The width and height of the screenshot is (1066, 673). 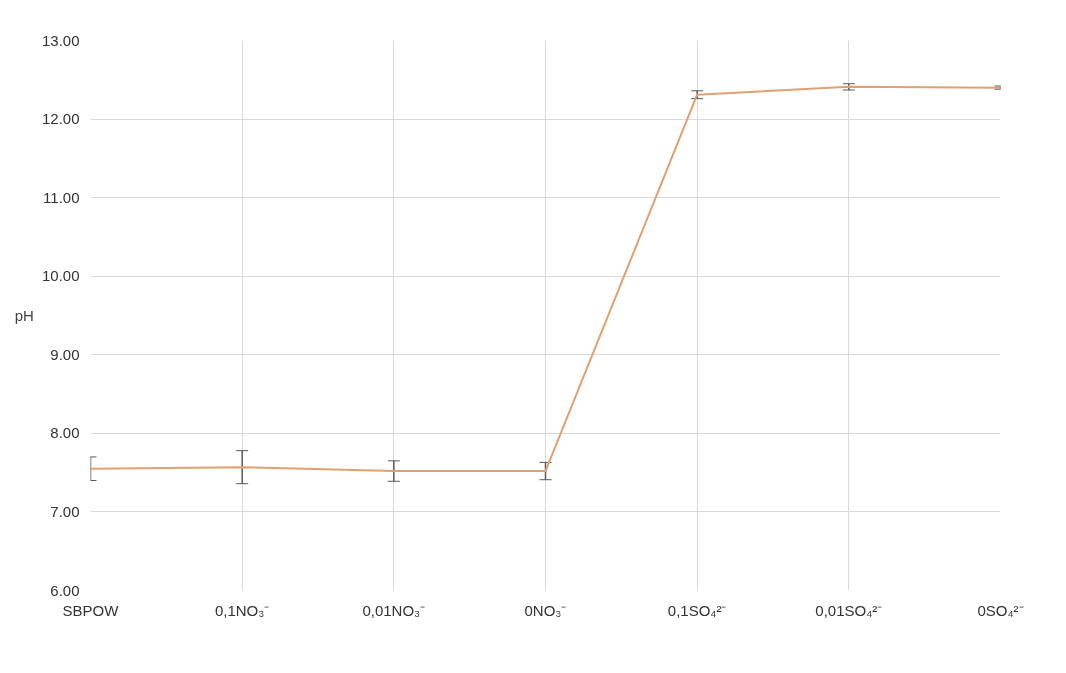 What do you see at coordinates (545, 610) in the screenshot?
I see `x-tick-label: 0NO₃⁻` at bounding box center [545, 610].